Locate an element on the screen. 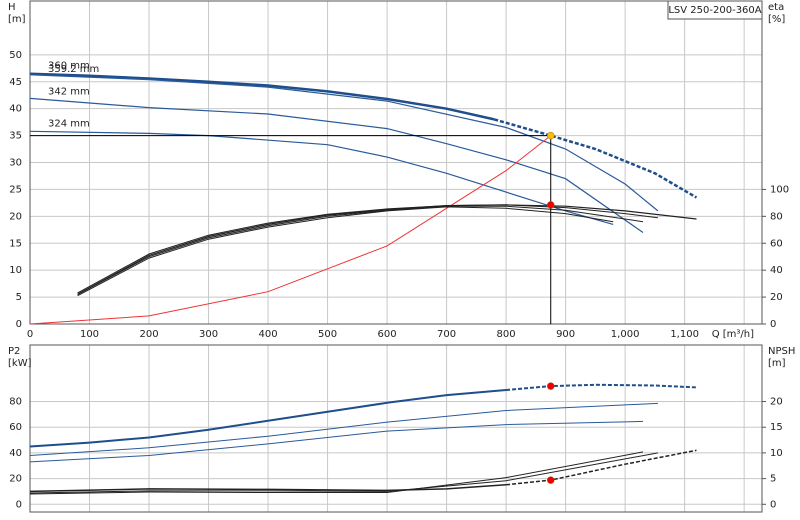 The height and width of the screenshot is (520, 800). x-tick-label: 1,100 is located at coordinates (684, 334).